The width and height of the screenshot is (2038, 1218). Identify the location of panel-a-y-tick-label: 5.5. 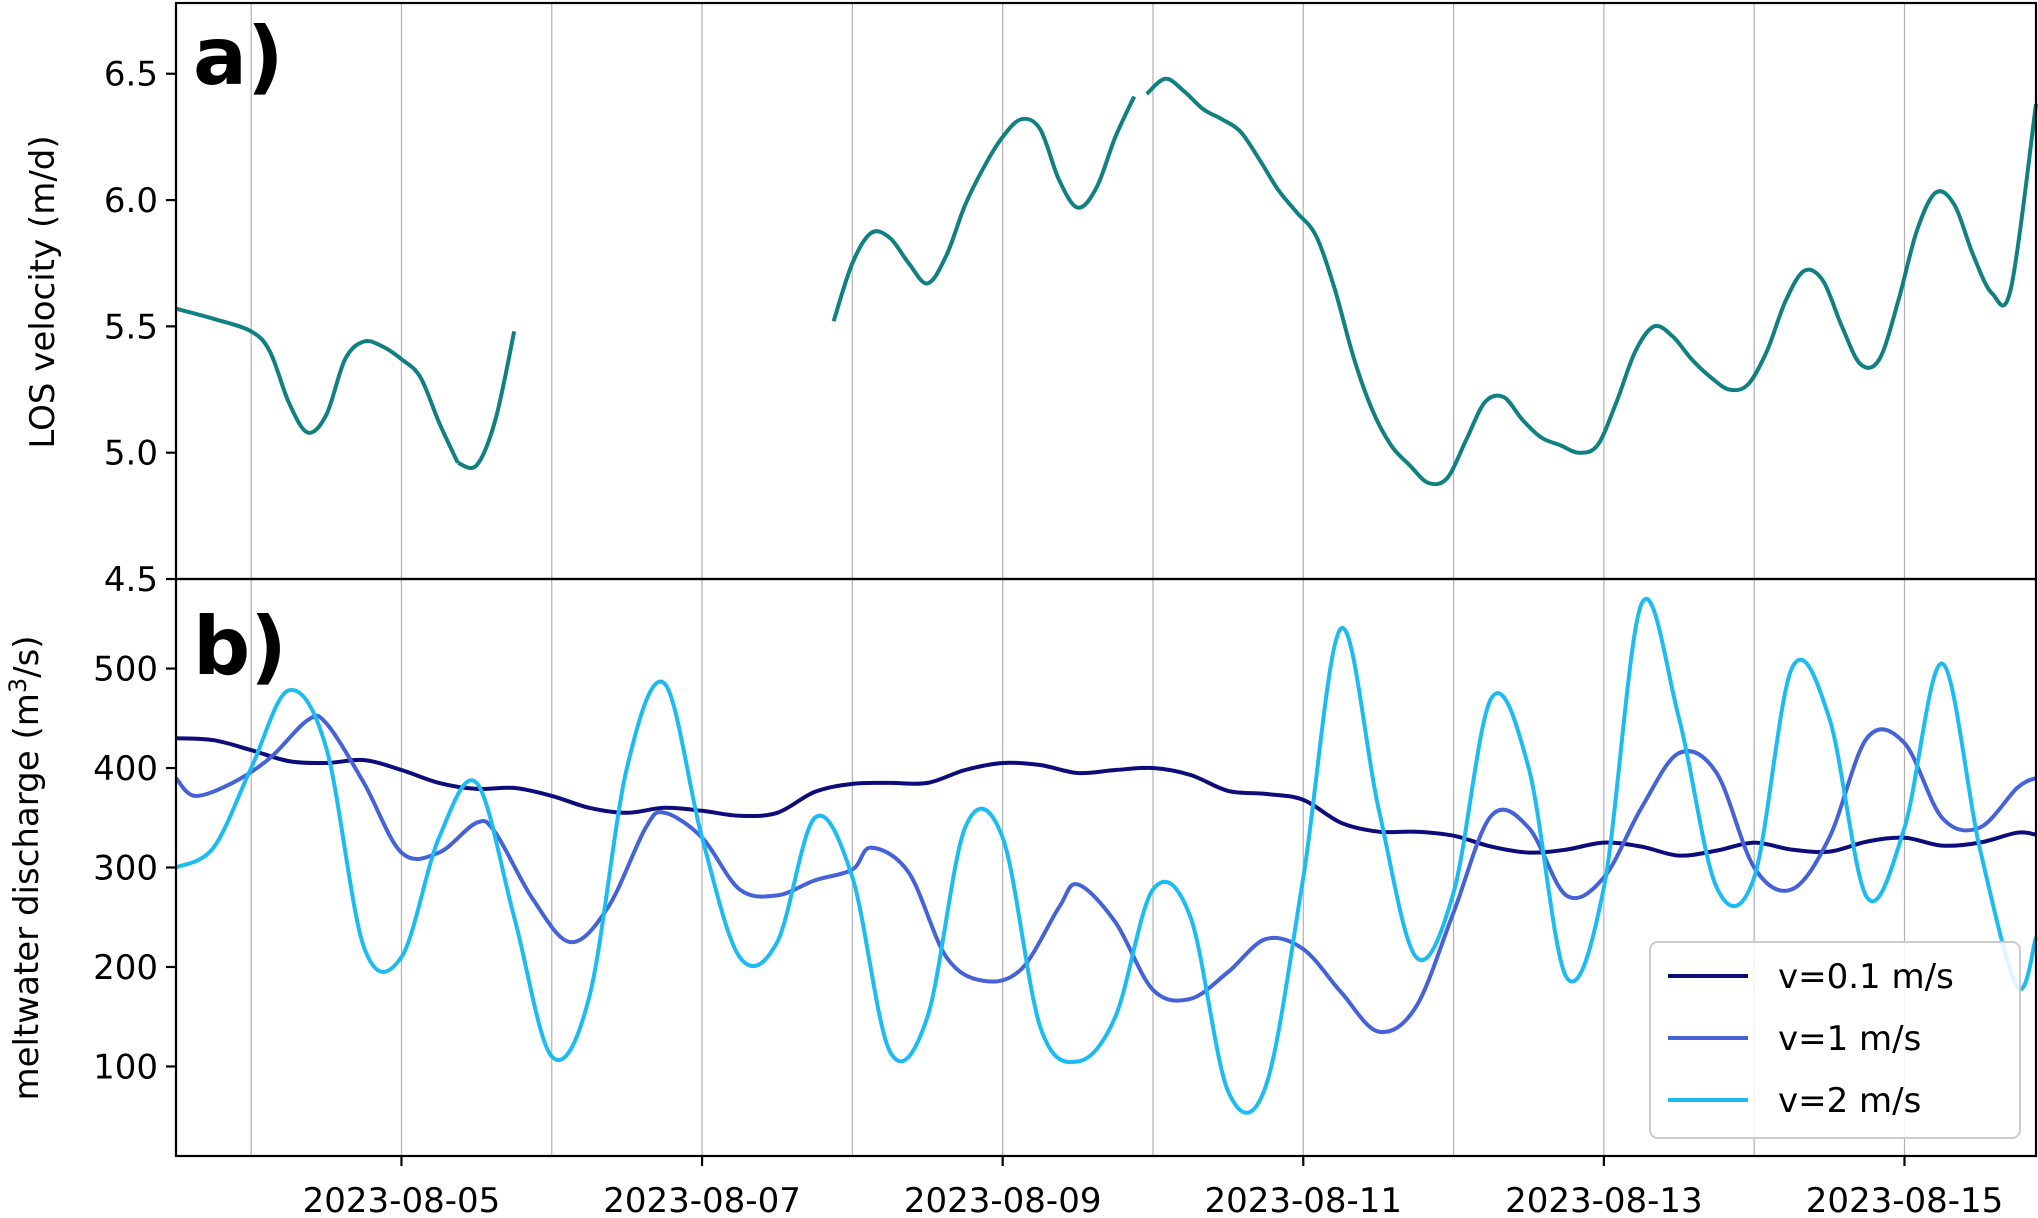
(131, 327).